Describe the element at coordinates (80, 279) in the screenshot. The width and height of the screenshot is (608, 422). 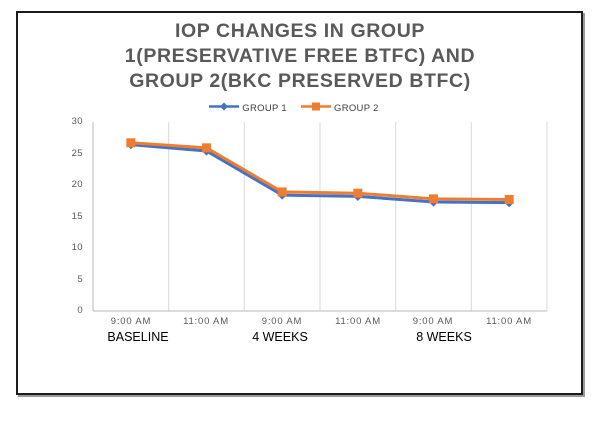
I see `y-axis-tick-label: 5` at that location.